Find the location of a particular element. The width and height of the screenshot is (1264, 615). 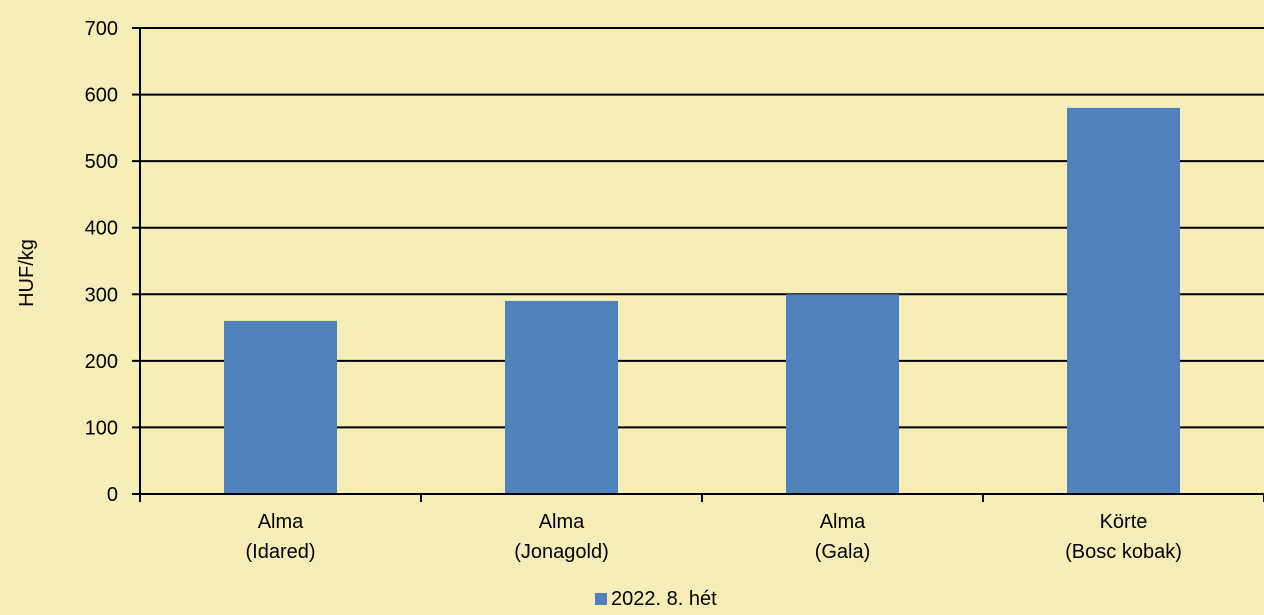

x-tick-label: (Bosc kobak) is located at coordinates (1123, 552).